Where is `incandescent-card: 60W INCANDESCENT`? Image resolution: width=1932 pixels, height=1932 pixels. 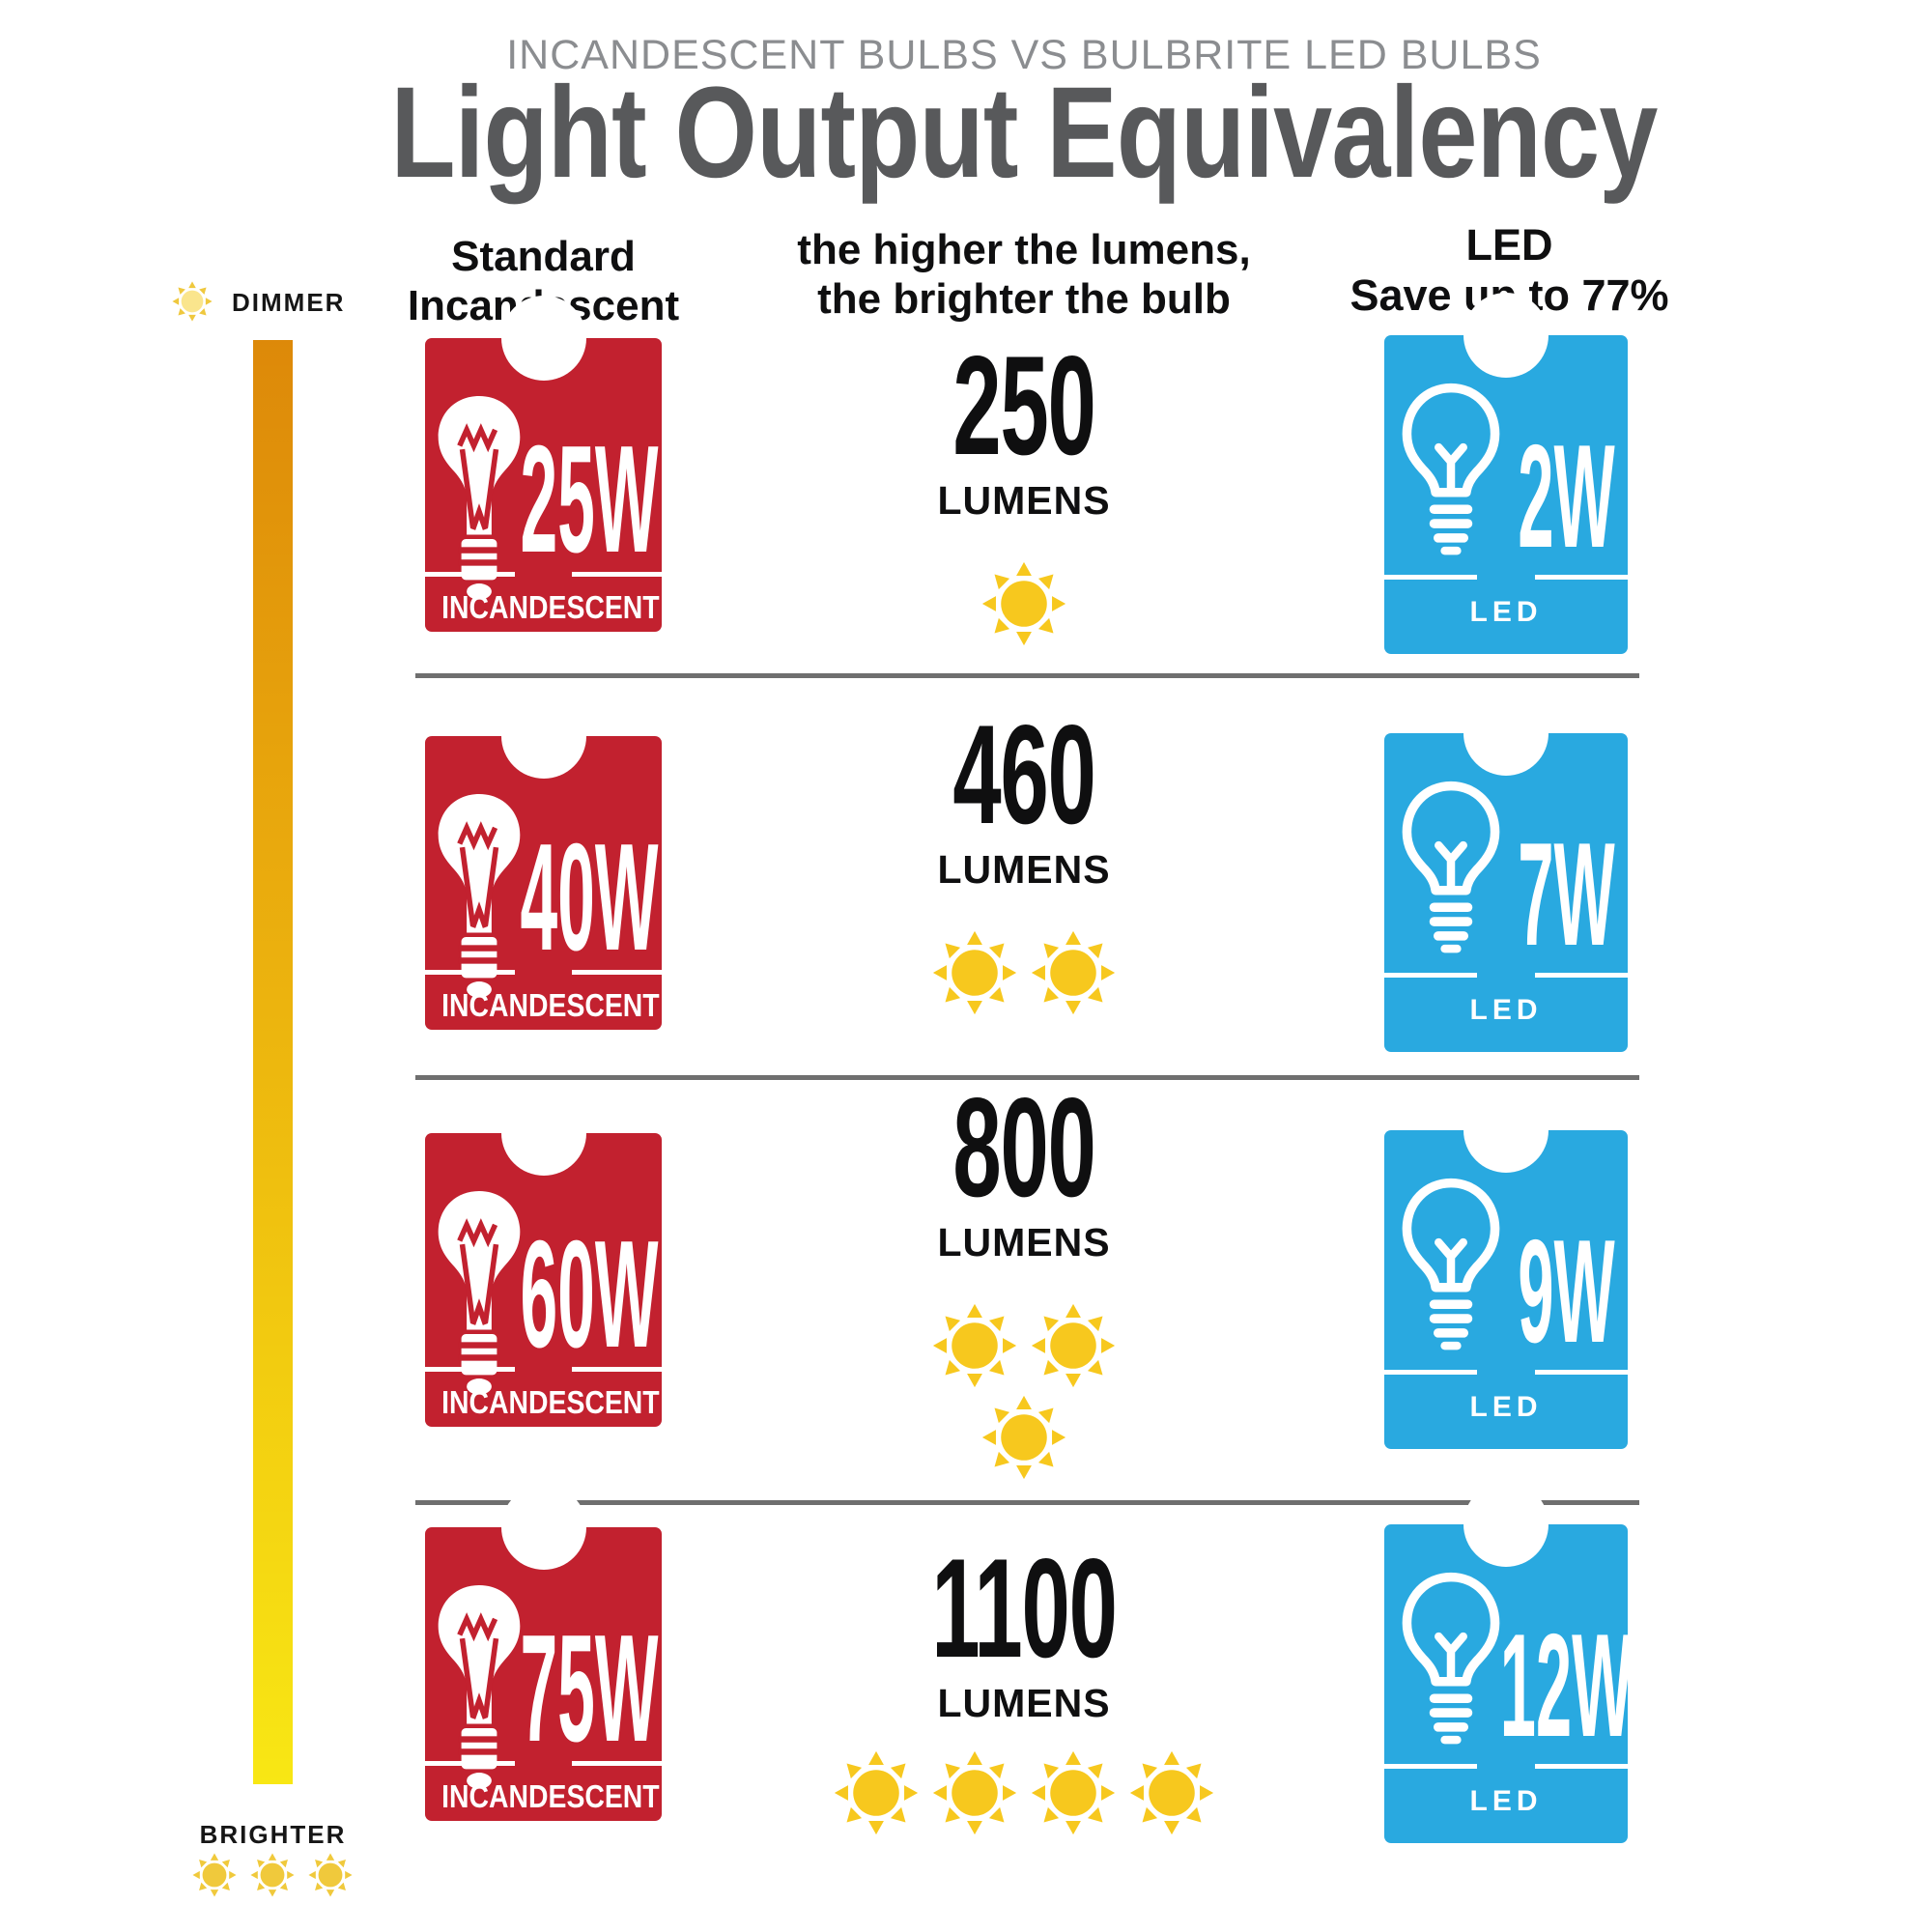 incandescent-card: 60W INCANDESCENT is located at coordinates (543, 1259).